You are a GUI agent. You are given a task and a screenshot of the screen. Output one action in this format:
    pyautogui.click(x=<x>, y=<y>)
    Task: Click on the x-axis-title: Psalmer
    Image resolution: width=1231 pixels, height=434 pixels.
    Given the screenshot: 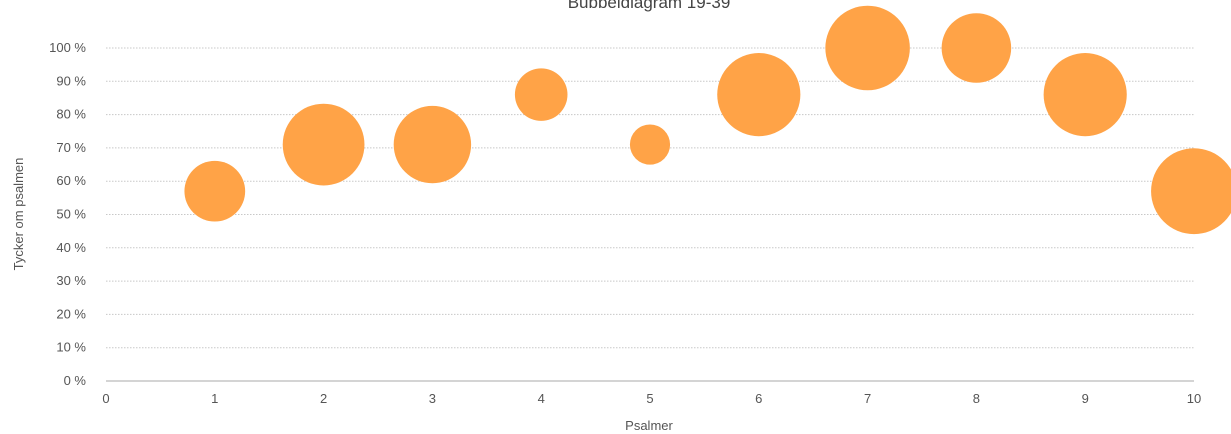 What is the action you would take?
    pyautogui.click(x=649, y=425)
    